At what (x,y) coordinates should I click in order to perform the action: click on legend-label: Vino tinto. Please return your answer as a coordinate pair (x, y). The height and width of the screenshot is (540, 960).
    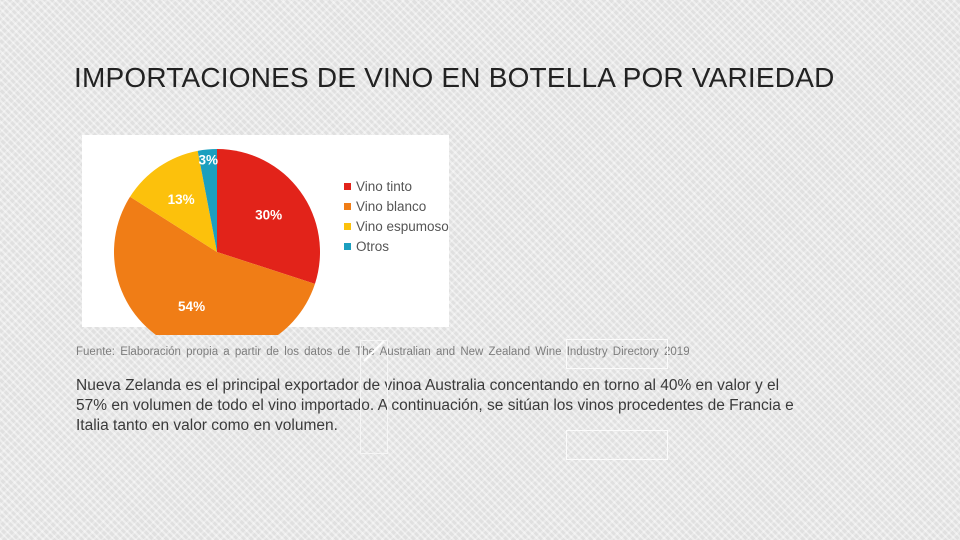
    Looking at the image, I should click on (384, 186).